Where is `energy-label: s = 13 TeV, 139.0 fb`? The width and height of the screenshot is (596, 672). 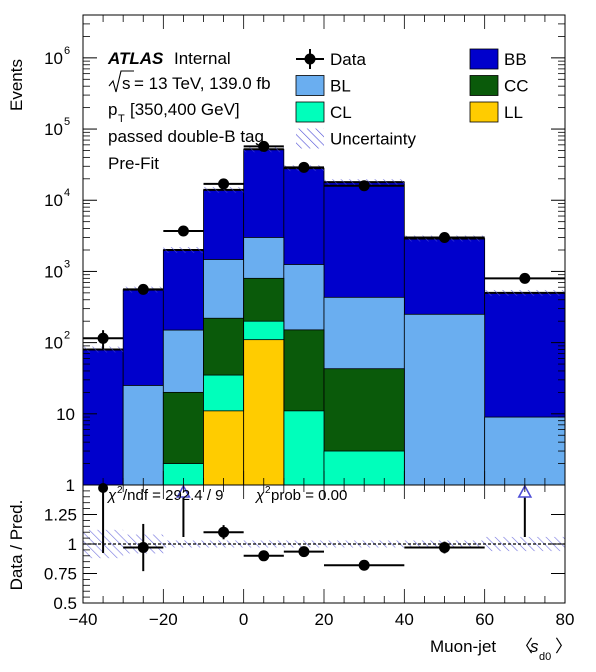
energy-label: s = 13 TeV, 139.0 fb is located at coordinates (189, 81).